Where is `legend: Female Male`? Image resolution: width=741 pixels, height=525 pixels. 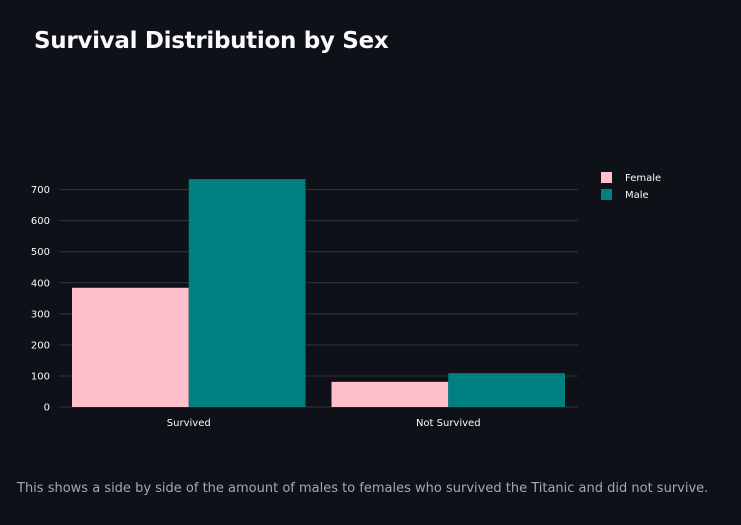
legend: Female Male is located at coordinates (631, 186).